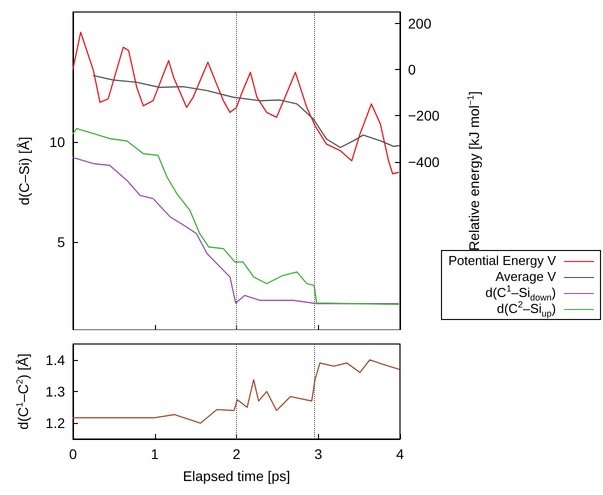 This screenshot has height=495, width=603. Describe the element at coordinates (24, 171) in the screenshot. I see `y-axis-title: d(C–Si) [Å]` at that location.